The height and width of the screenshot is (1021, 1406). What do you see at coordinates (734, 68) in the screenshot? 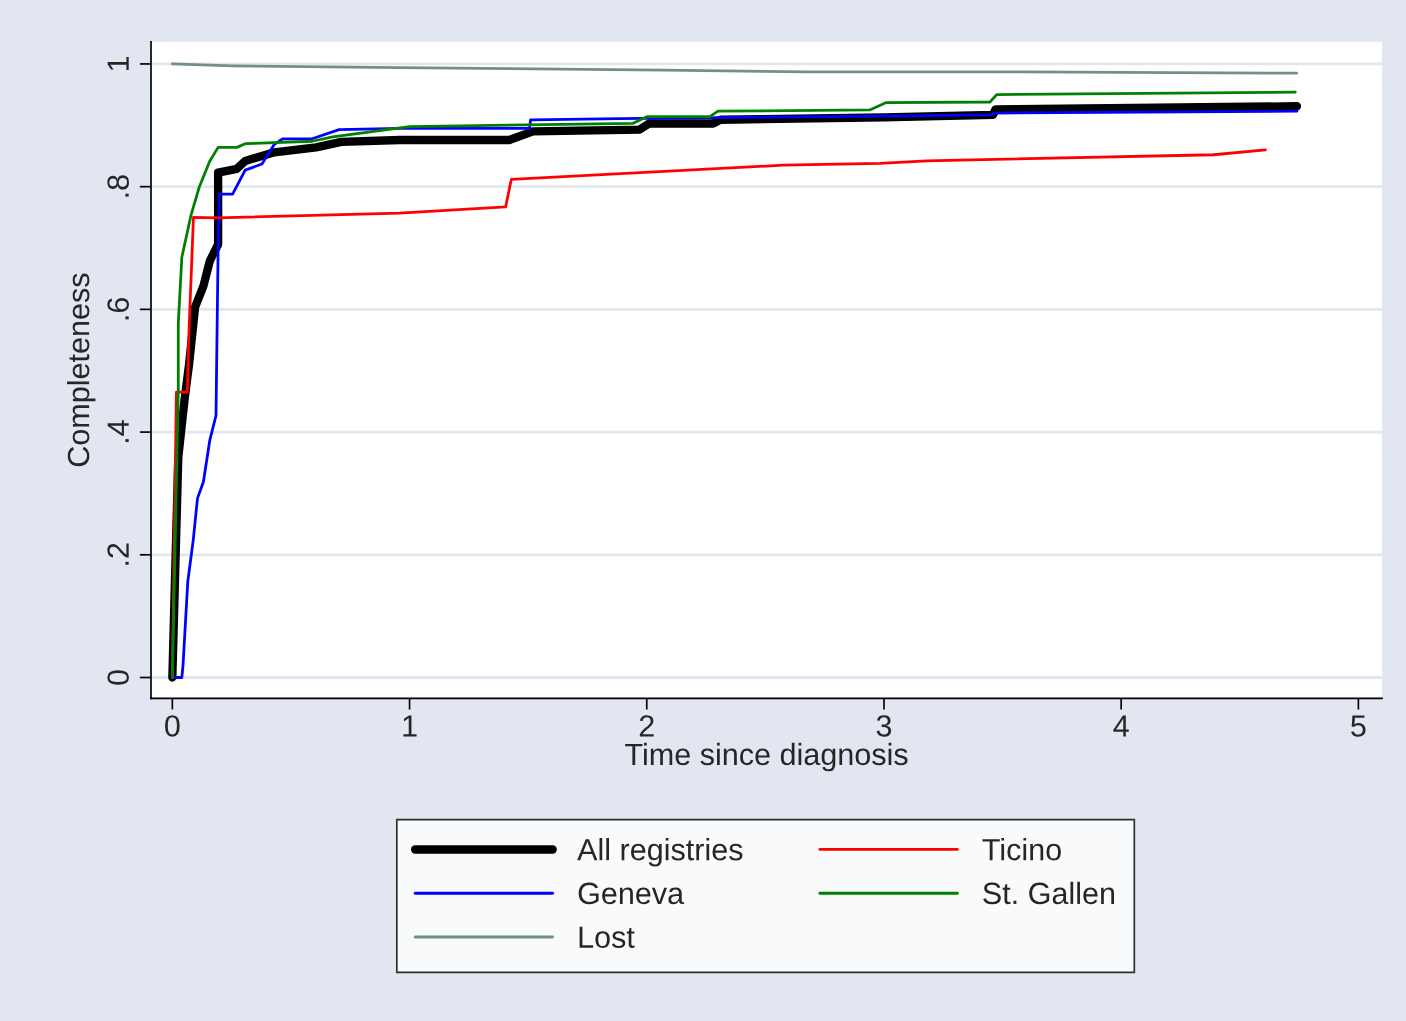
I see `line-series` at bounding box center [734, 68].